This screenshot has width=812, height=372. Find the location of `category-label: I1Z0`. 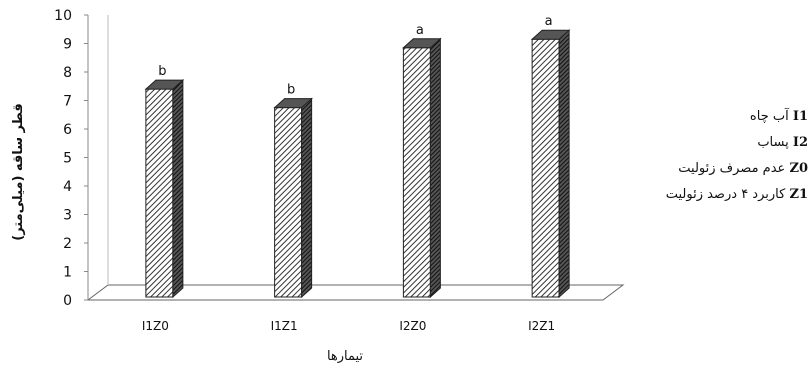

category-label: I1Z0 is located at coordinates (155, 326).